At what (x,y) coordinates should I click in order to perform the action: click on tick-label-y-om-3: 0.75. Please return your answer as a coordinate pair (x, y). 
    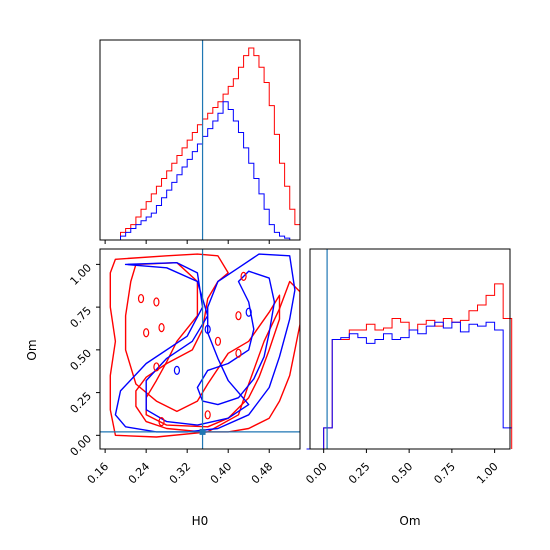
    Looking at the image, I should click on (81, 317).